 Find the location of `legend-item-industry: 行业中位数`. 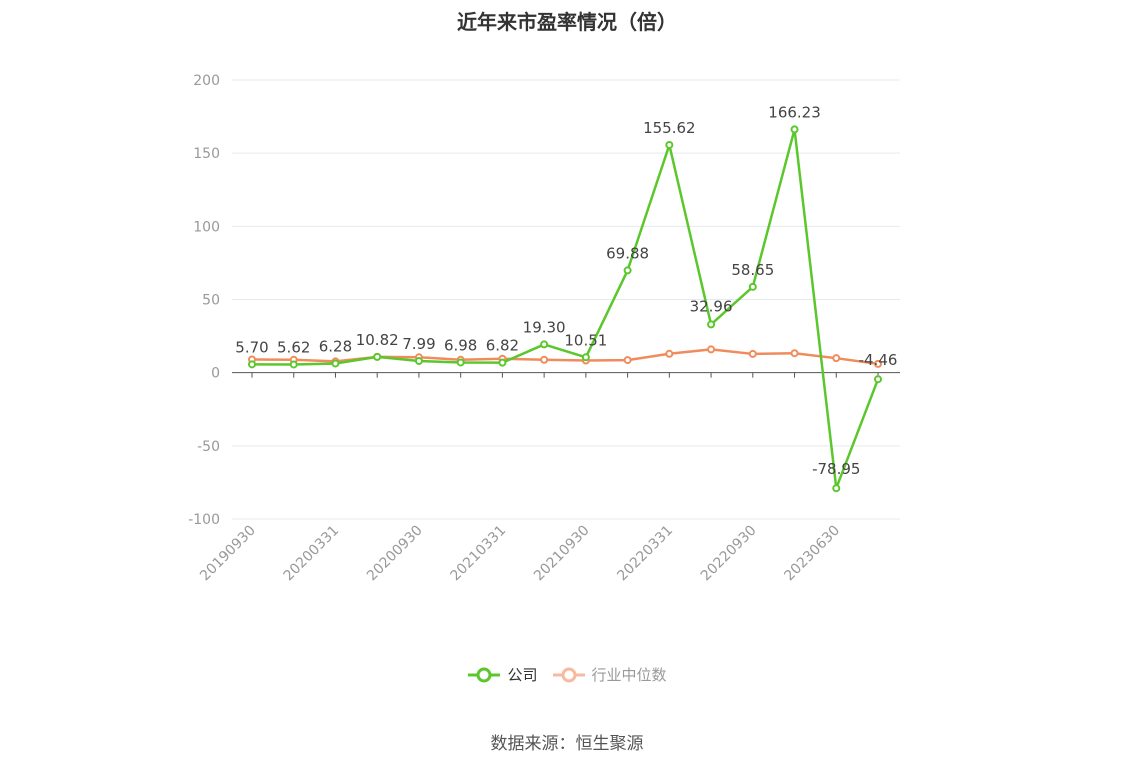

legend-item-industry: 行业中位数 is located at coordinates (609, 674).